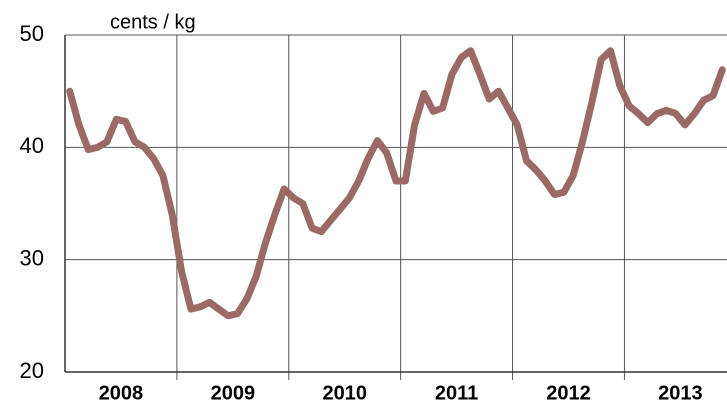 This screenshot has width=727, height=409. What do you see at coordinates (32, 370) in the screenshot?
I see `y-tick-label: 20` at bounding box center [32, 370].